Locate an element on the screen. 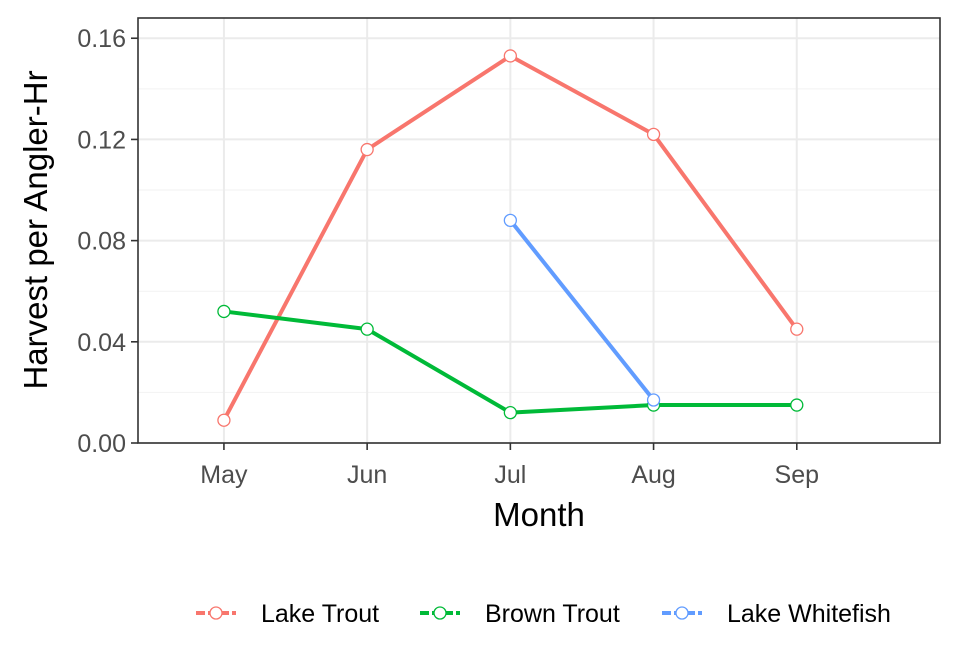 This screenshot has height=672, width=960. legend-item-lake-trout: Lake Trout is located at coordinates (287, 614).